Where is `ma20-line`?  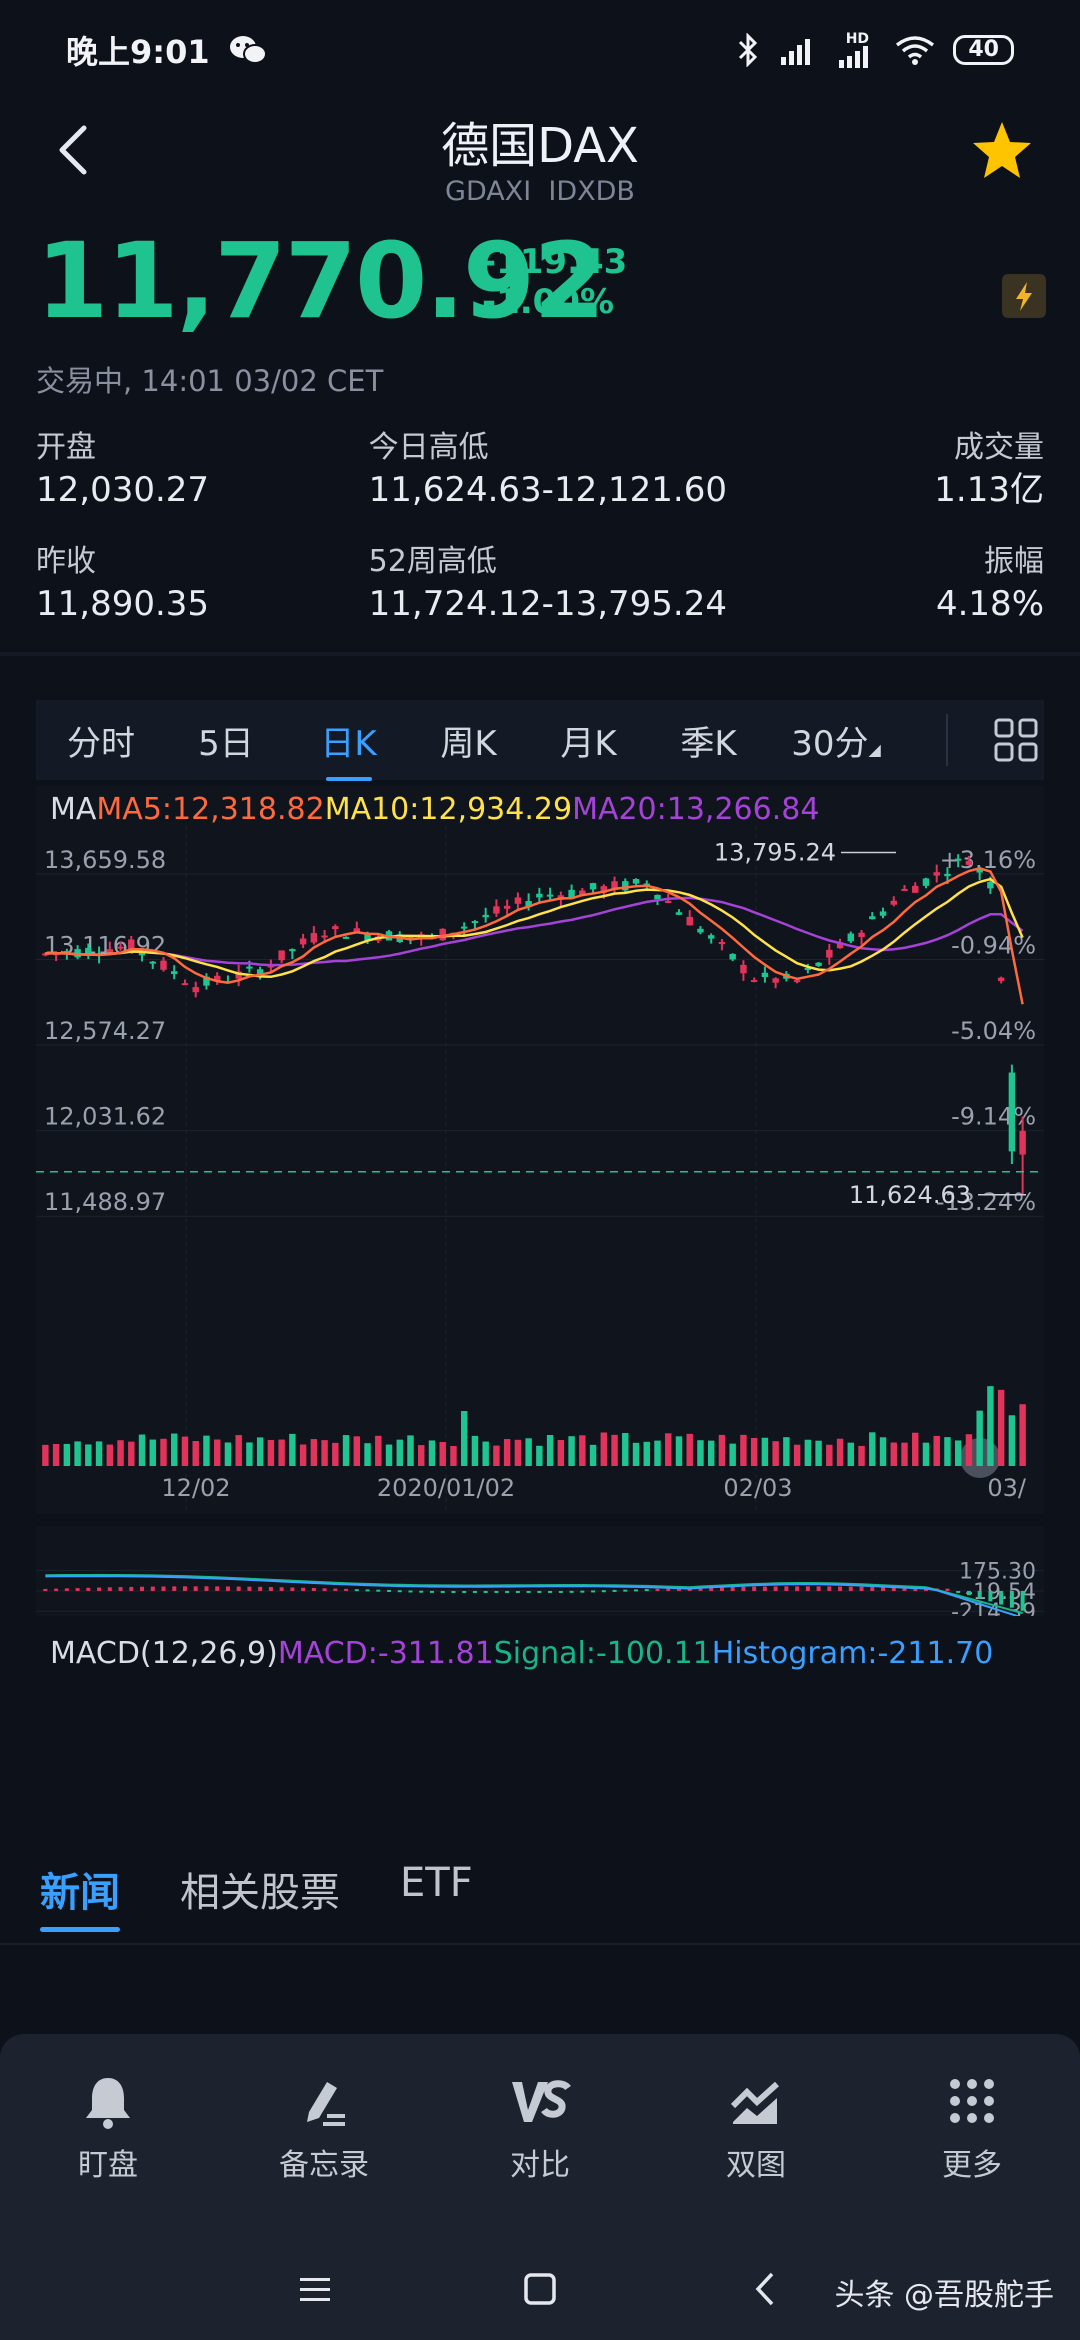 ma20-line is located at coordinates (534, 931).